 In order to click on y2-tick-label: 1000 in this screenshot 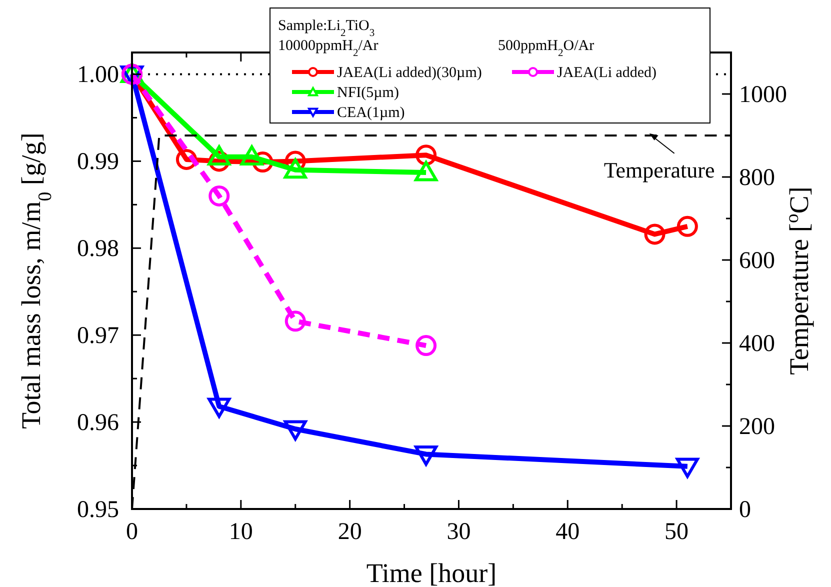, I will do `click(763, 95)`.